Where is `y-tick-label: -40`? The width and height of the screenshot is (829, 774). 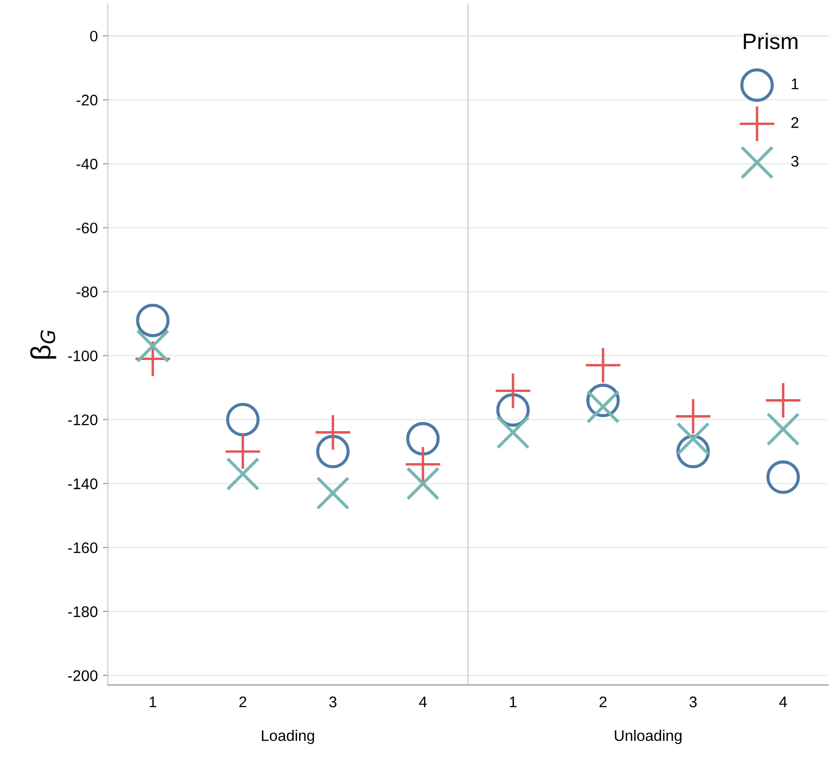 y-tick-label: -40 is located at coordinates (87, 164).